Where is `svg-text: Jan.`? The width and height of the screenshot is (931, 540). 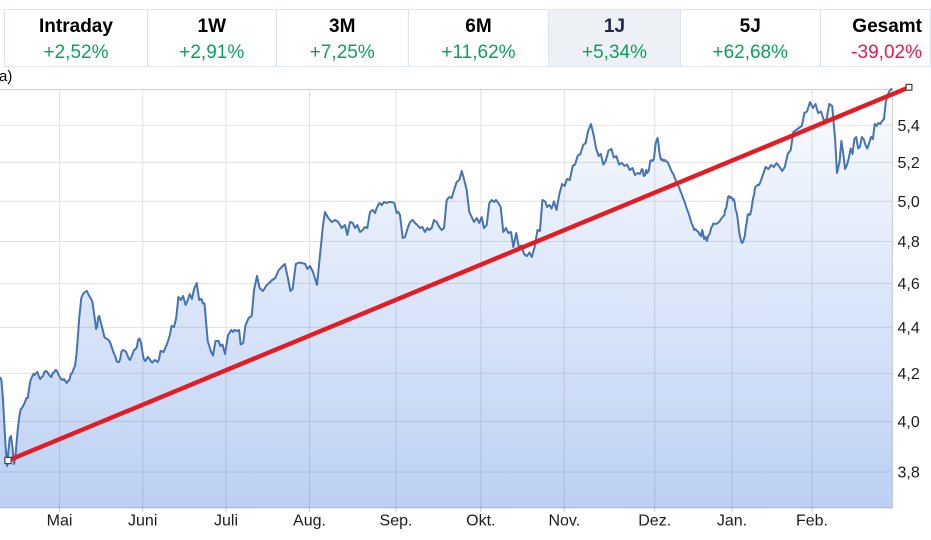
svg-text: Jan. is located at coordinates (732, 521).